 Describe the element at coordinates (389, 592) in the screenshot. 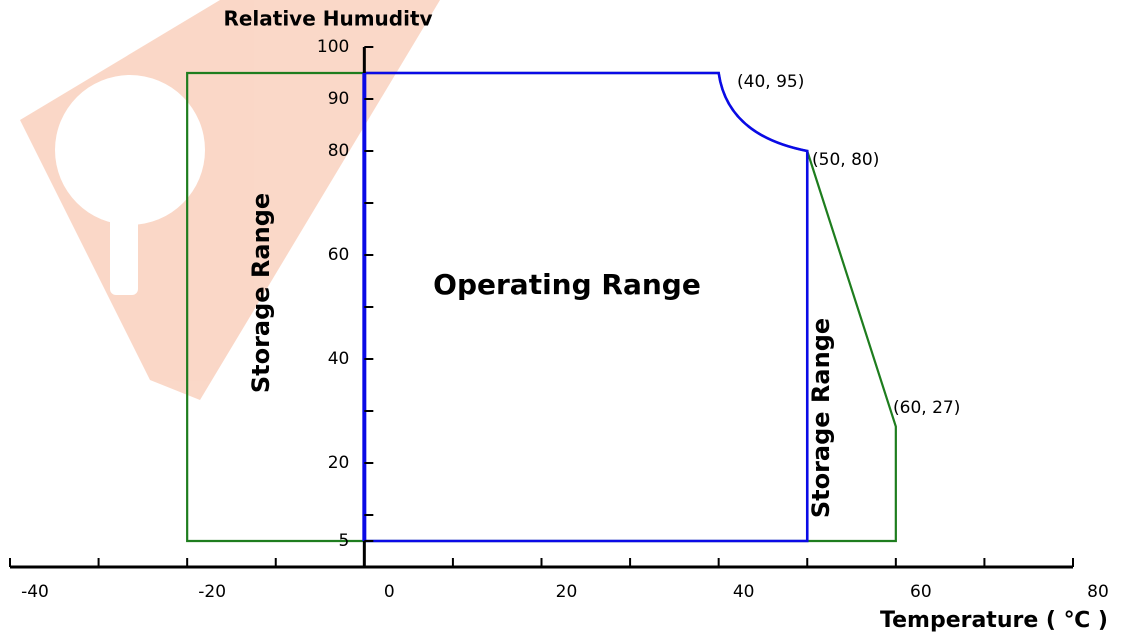

I see `x-tick-label: 0` at that location.